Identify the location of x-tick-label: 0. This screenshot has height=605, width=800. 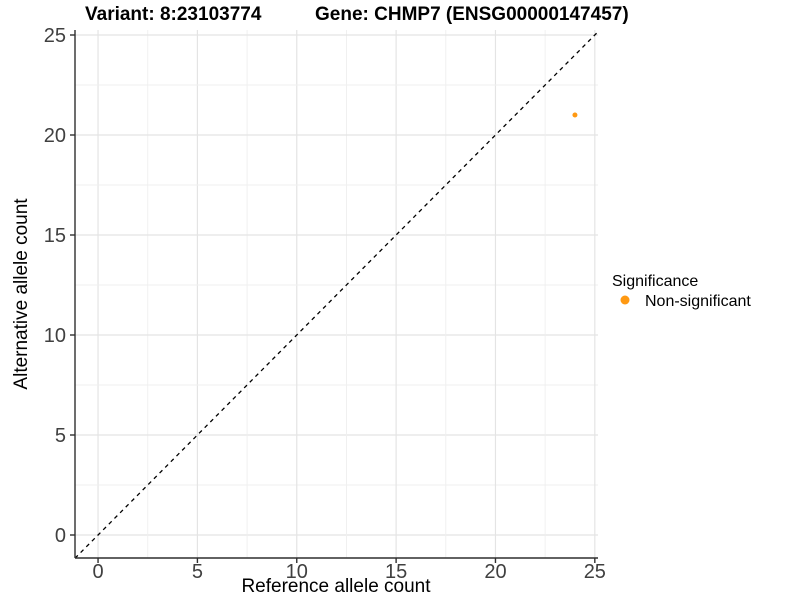
(97, 572).